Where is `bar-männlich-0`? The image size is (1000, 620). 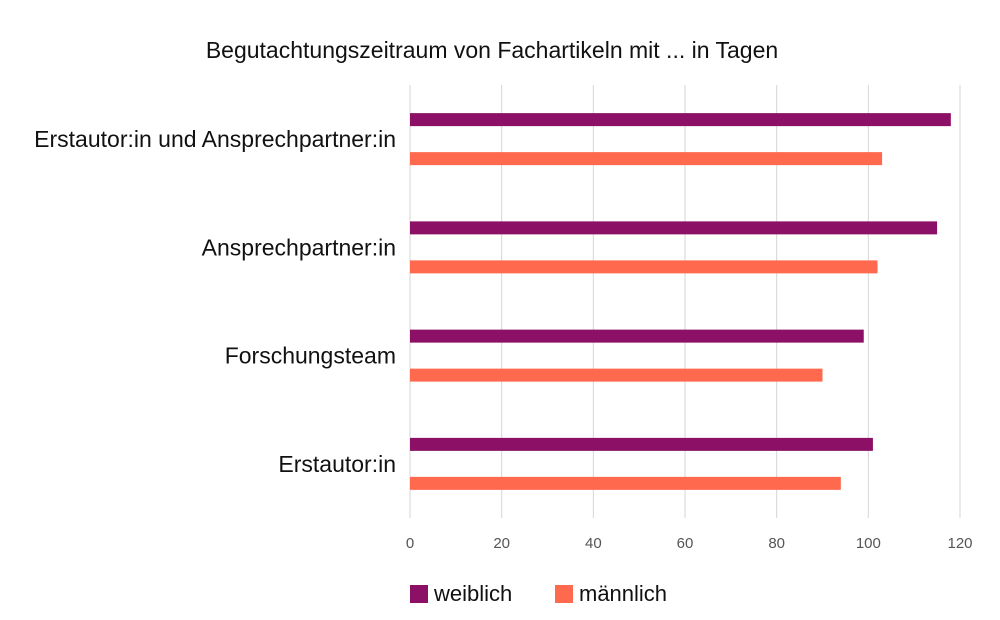
bar-männlich-0 is located at coordinates (646, 159).